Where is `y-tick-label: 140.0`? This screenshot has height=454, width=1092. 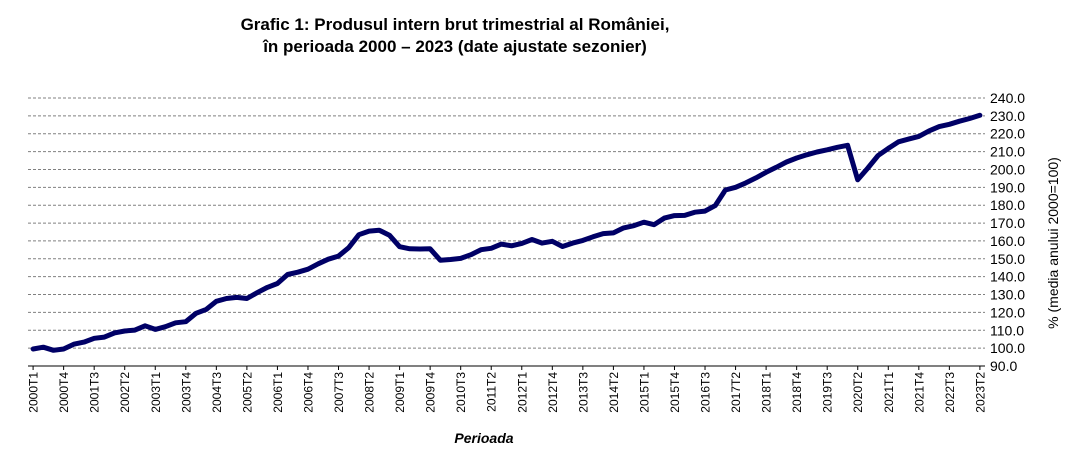
y-tick-label: 140.0 is located at coordinates (1007, 277).